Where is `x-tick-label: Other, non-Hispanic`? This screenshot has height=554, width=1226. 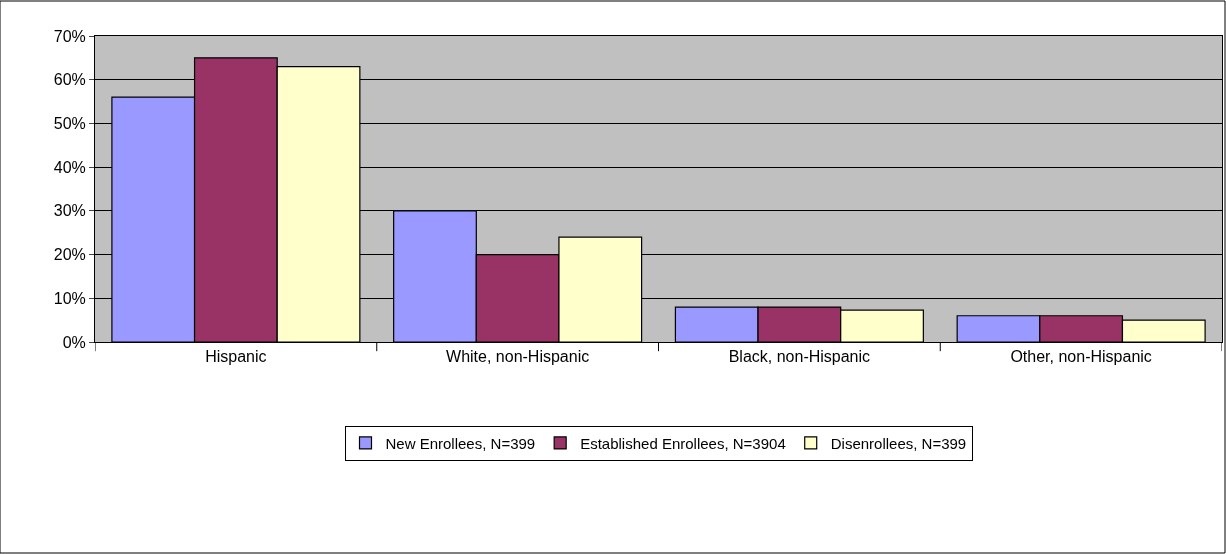
x-tick-label: Other, non-Hispanic is located at coordinates (1081, 357).